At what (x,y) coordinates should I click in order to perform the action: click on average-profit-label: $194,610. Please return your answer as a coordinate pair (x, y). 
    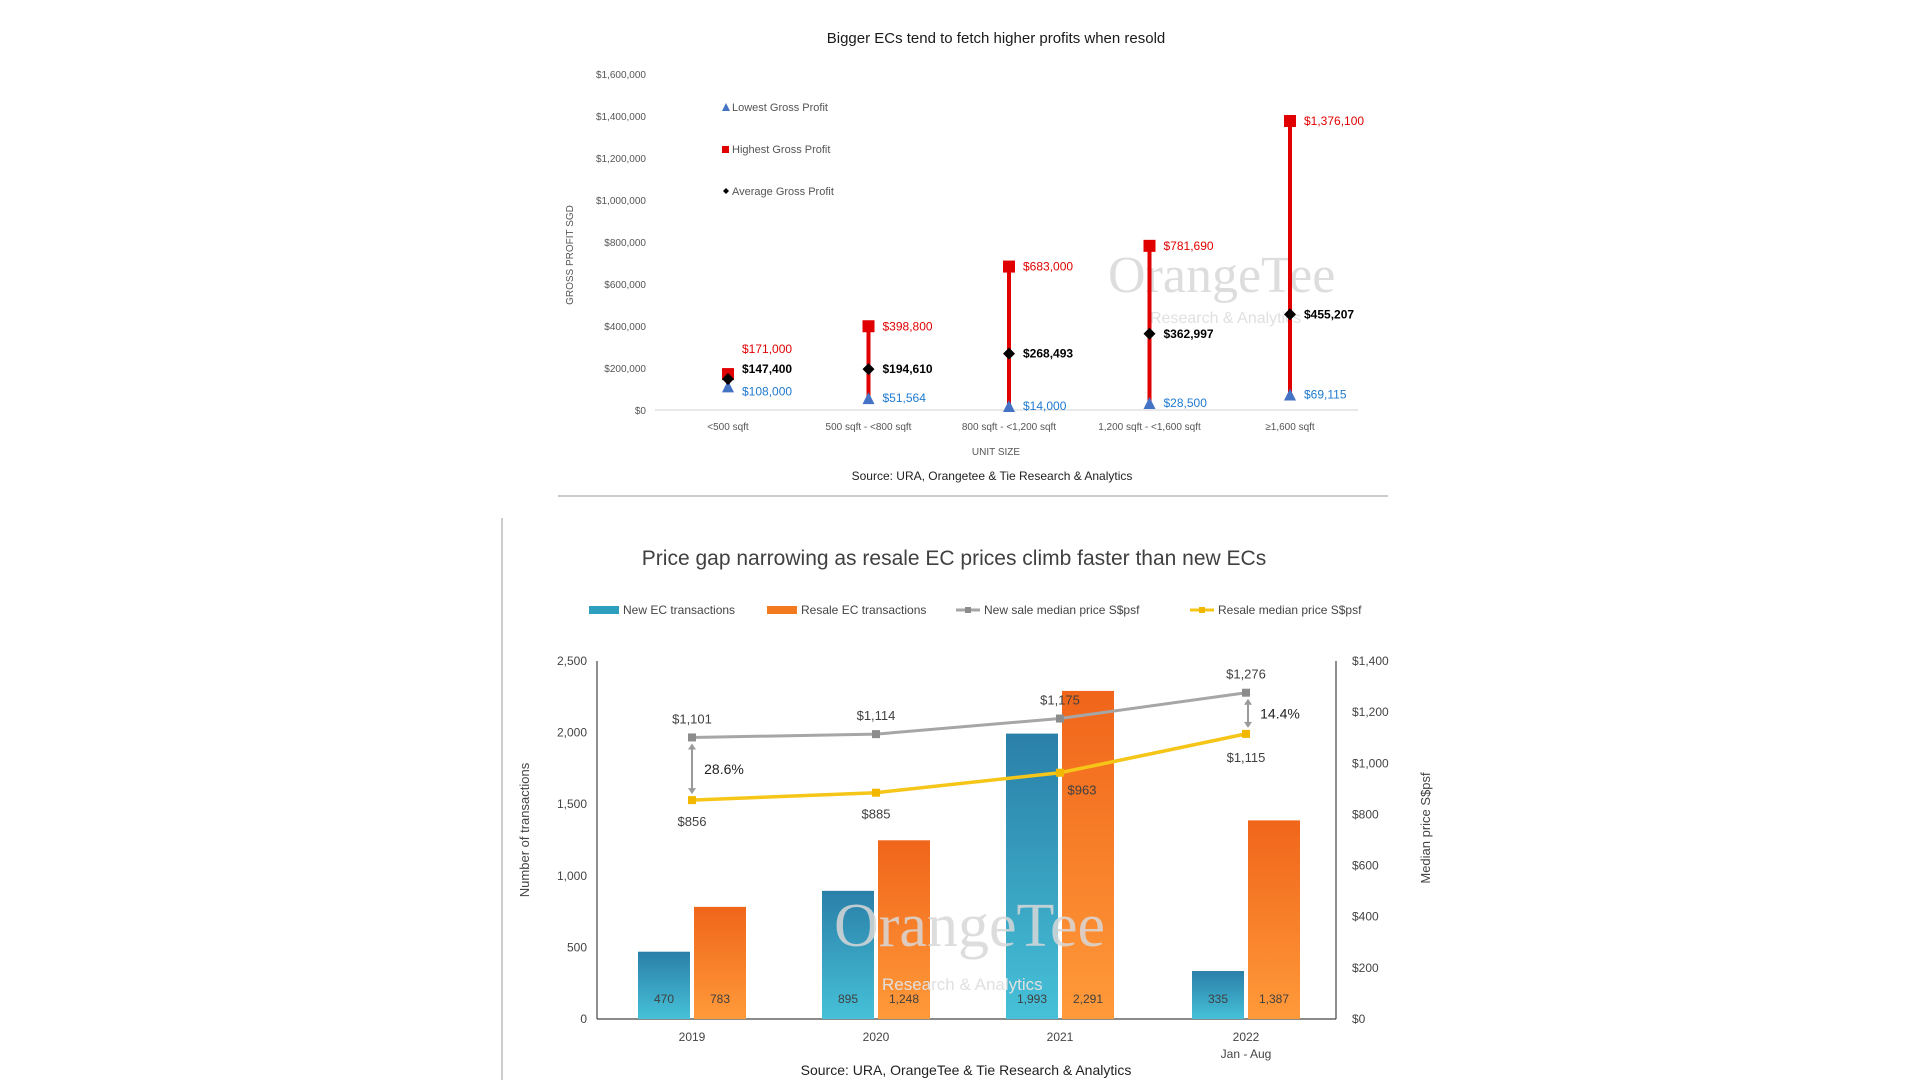
    Looking at the image, I should click on (908, 369).